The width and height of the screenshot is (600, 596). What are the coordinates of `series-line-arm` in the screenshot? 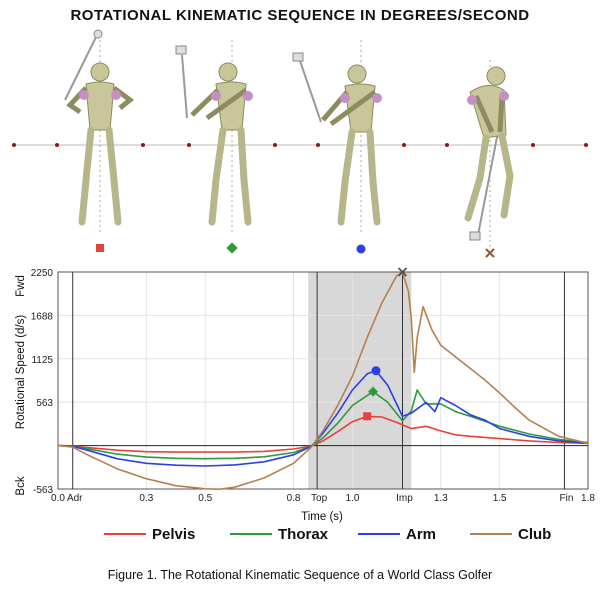 It's located at (323, 418).